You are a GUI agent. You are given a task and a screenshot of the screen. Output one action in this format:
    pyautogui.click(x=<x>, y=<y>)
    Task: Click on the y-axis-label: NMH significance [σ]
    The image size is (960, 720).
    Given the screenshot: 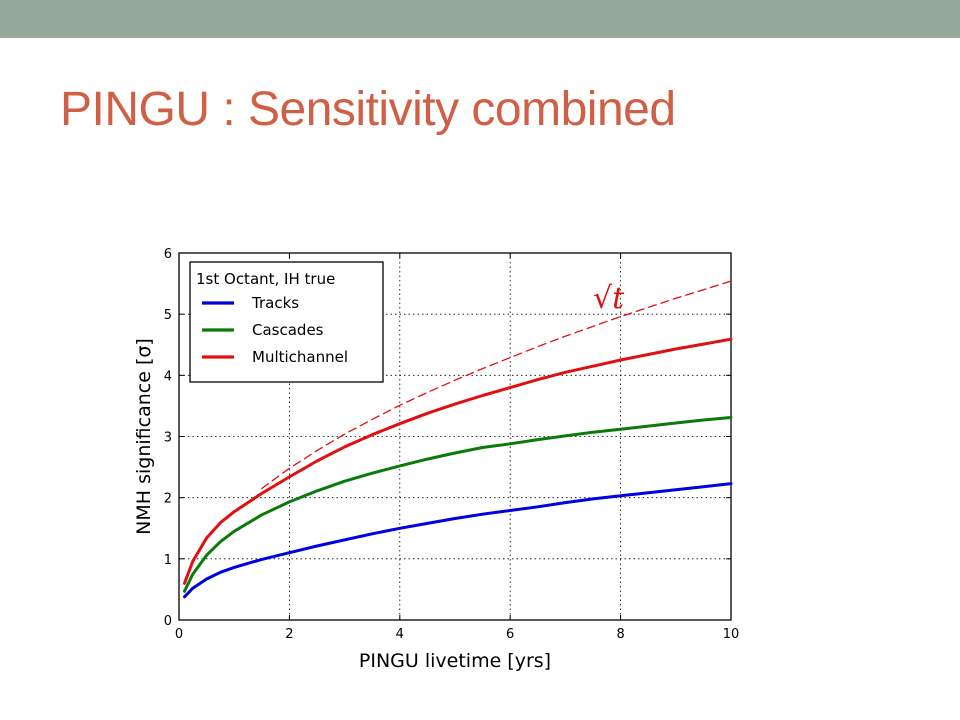 What is the action you would take?
    pyautogui.click(x=144, y=436)
    